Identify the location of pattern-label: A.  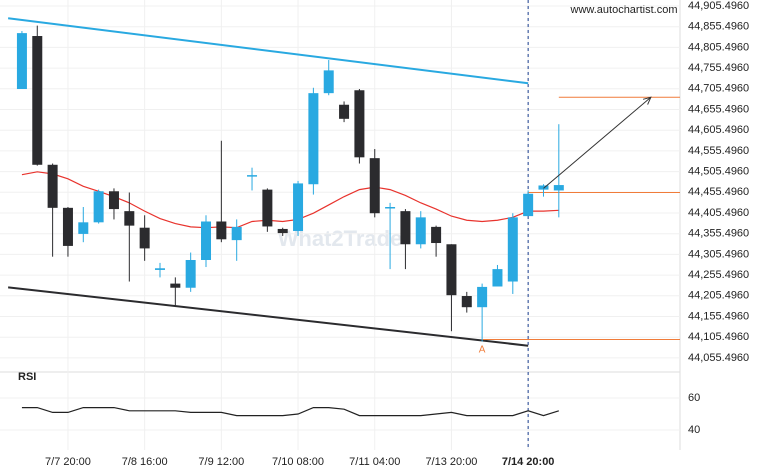
(482, 349).